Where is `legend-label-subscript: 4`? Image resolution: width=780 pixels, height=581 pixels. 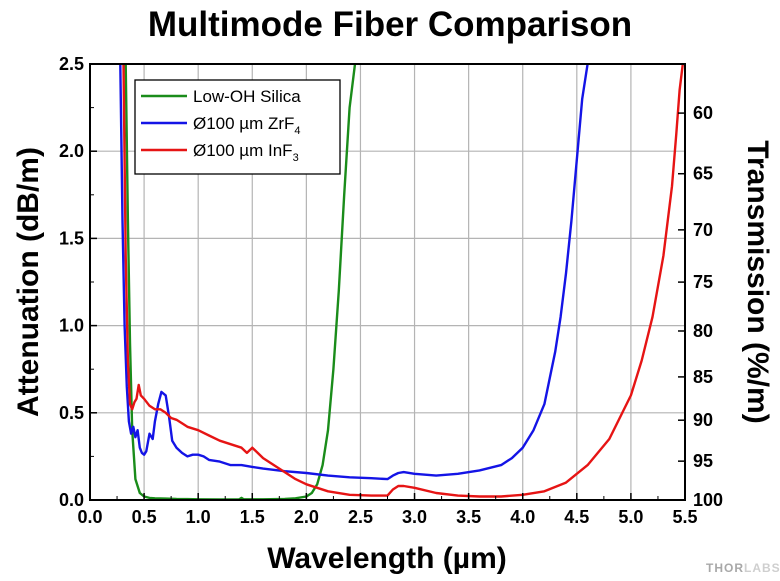
legend-label-subscript: 4 is located at coordinates (297, 131).